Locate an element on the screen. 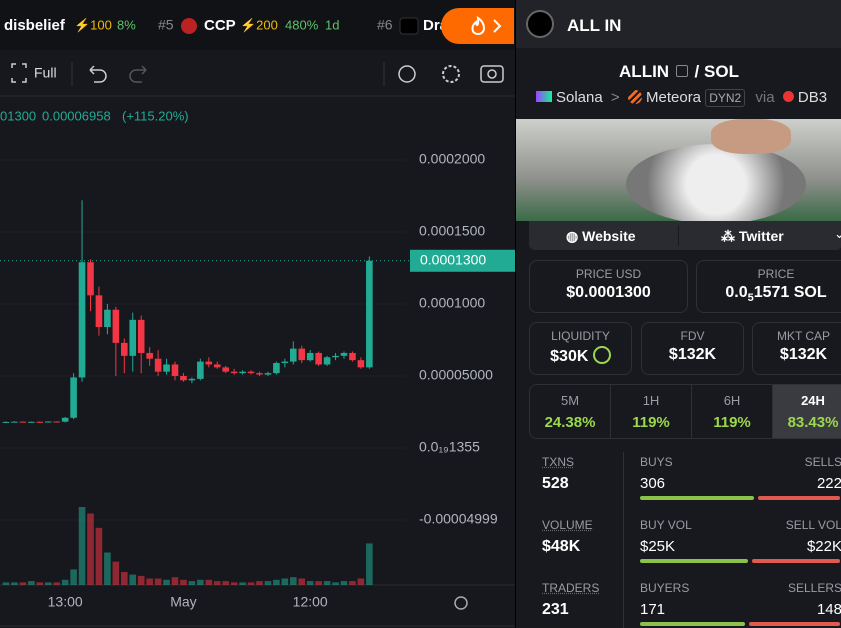 The width and height of the screenshot is (841, 628). label: LIQUIDITY is located at coordinates (580, 336).